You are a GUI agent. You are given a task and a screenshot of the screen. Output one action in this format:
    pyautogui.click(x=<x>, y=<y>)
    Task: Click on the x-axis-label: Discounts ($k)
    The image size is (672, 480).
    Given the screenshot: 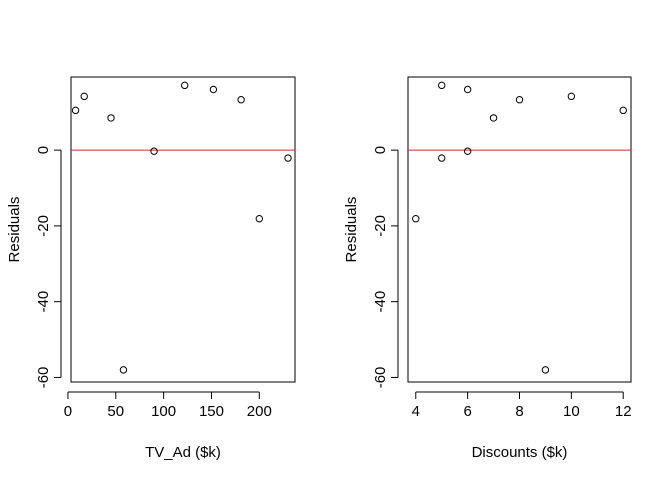 What is the action you would take?
    pyautogui.click(x=520, y=452)
    